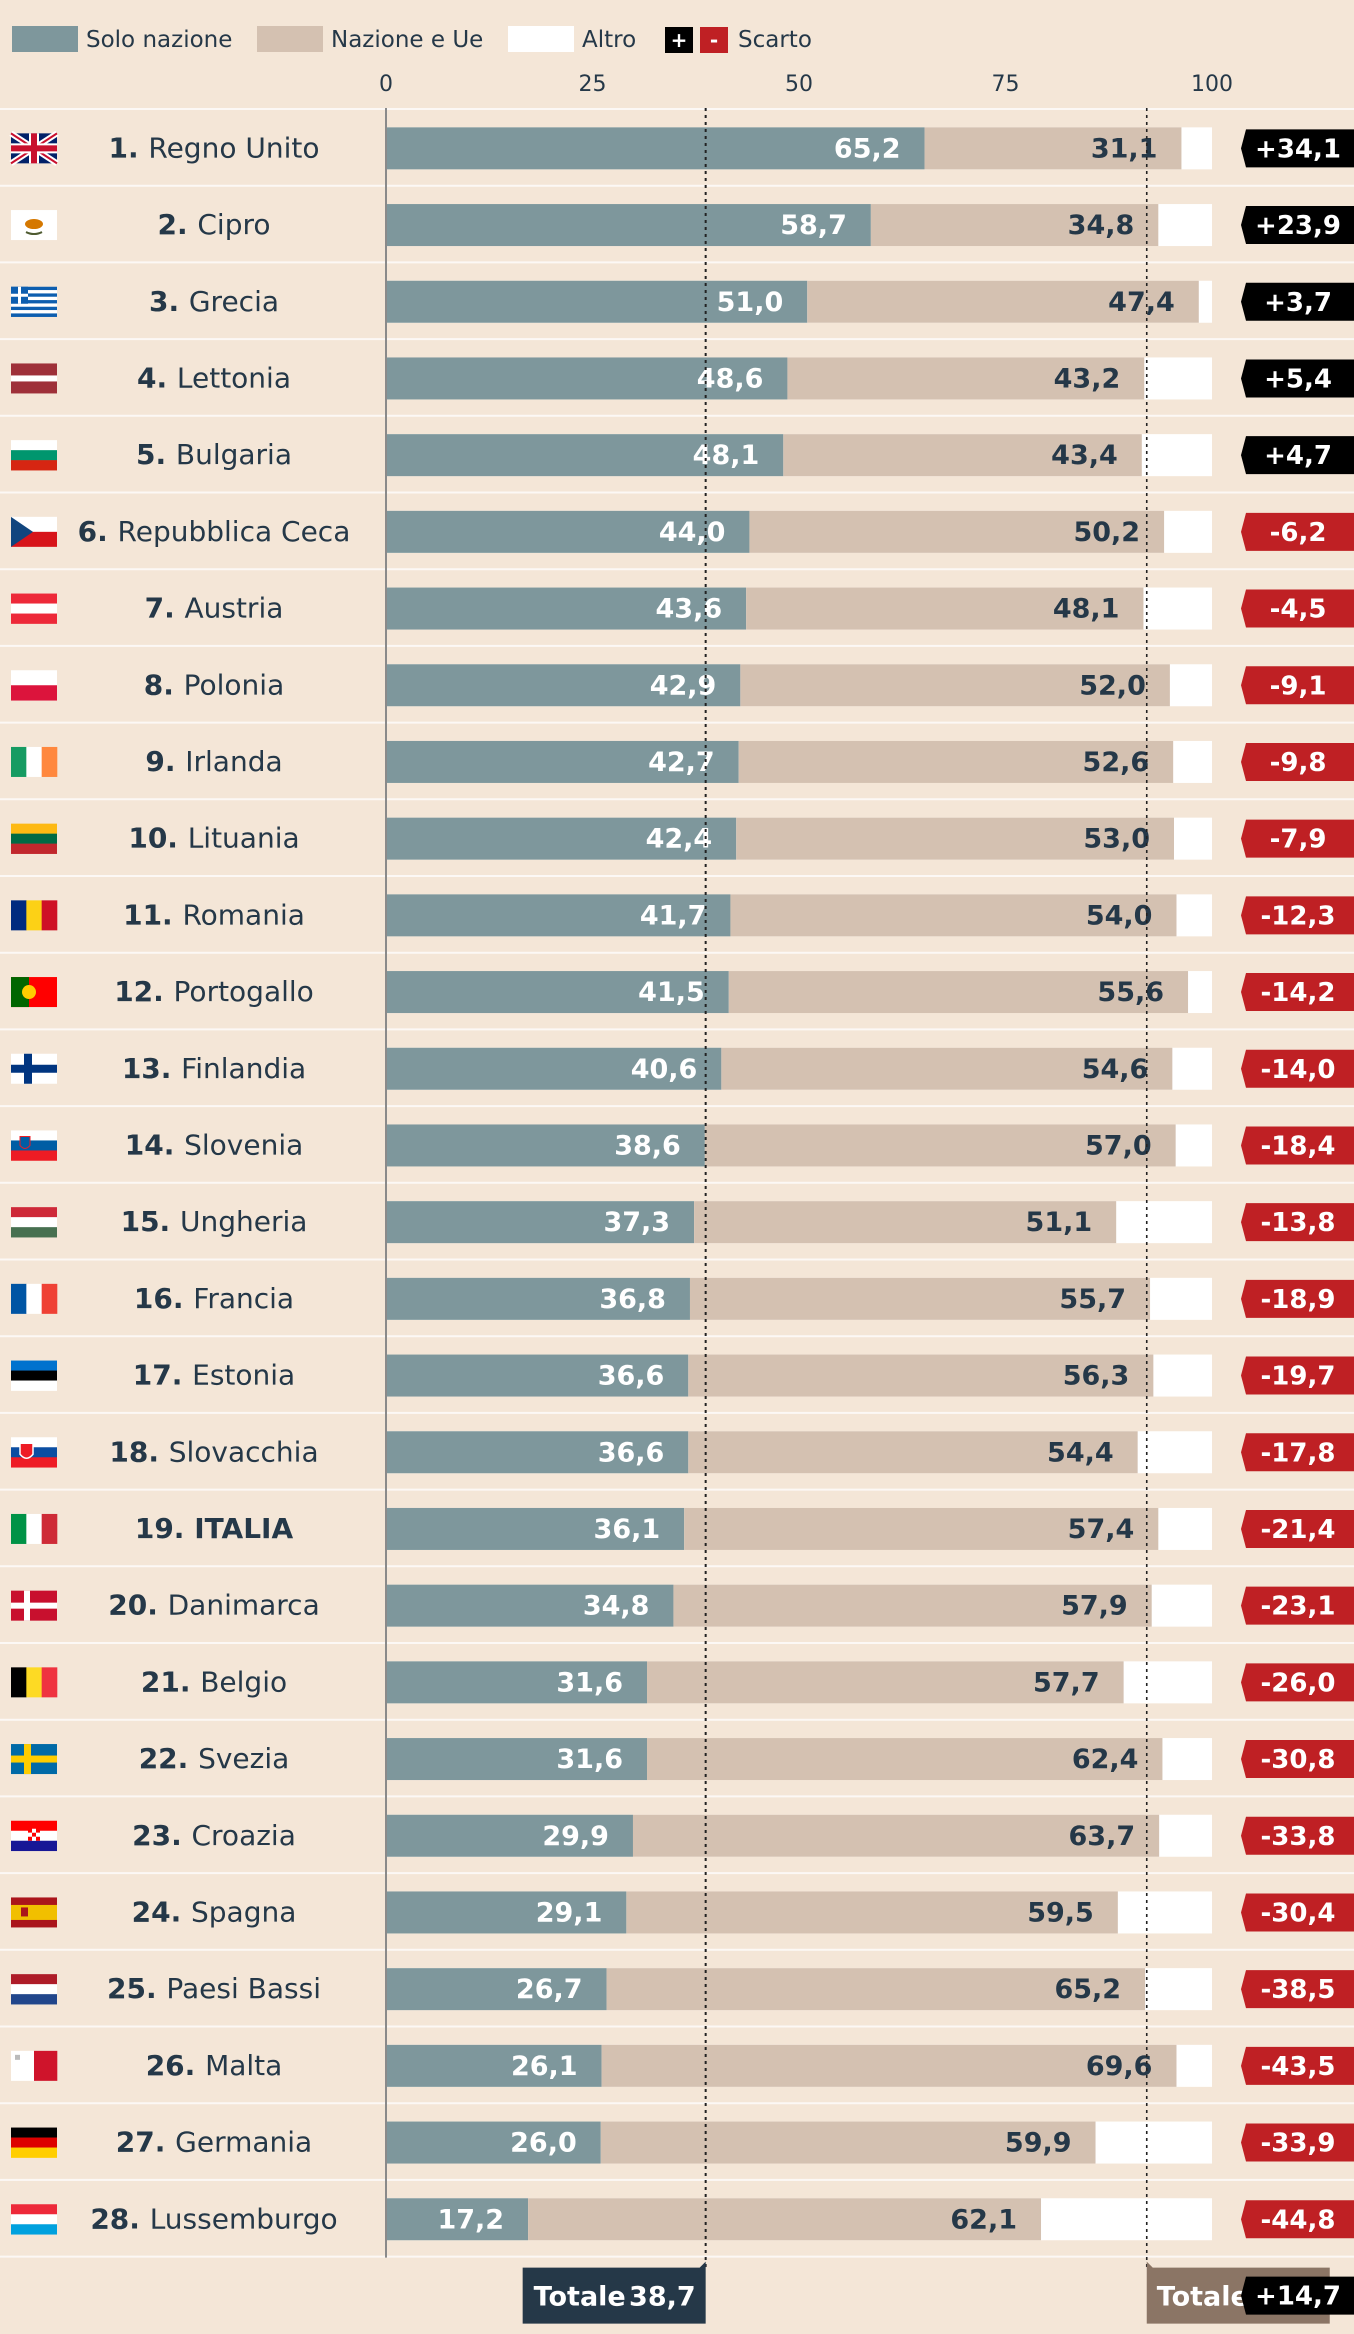  What do you see at coordinates (151, 1068) in the screenshot?
I see `country-rank: 13.` at bounding box center [151, 1068].